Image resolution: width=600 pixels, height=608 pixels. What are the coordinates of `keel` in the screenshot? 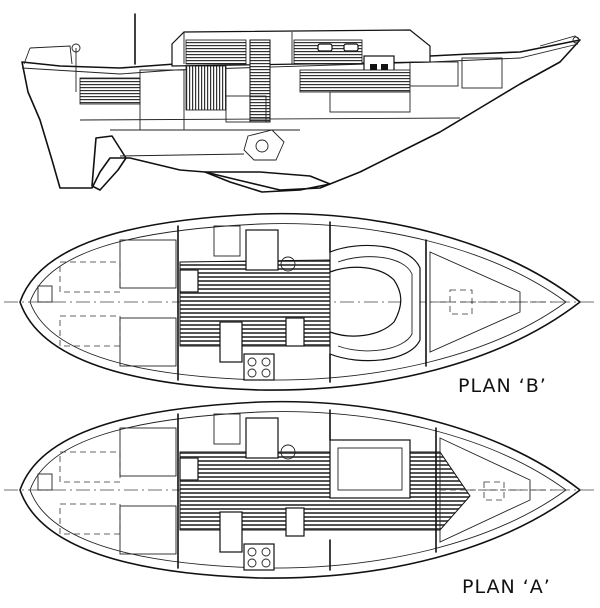 It's located at (267, 182).